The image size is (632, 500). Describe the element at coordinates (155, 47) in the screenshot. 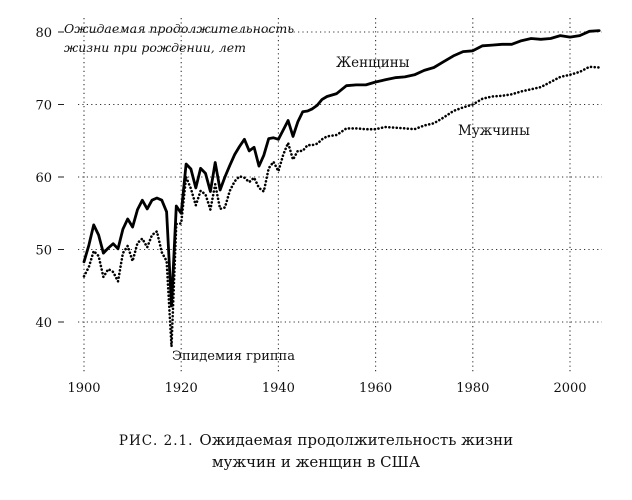

I see `chart-title-line-2: жизни при рождении, лет` at that location.